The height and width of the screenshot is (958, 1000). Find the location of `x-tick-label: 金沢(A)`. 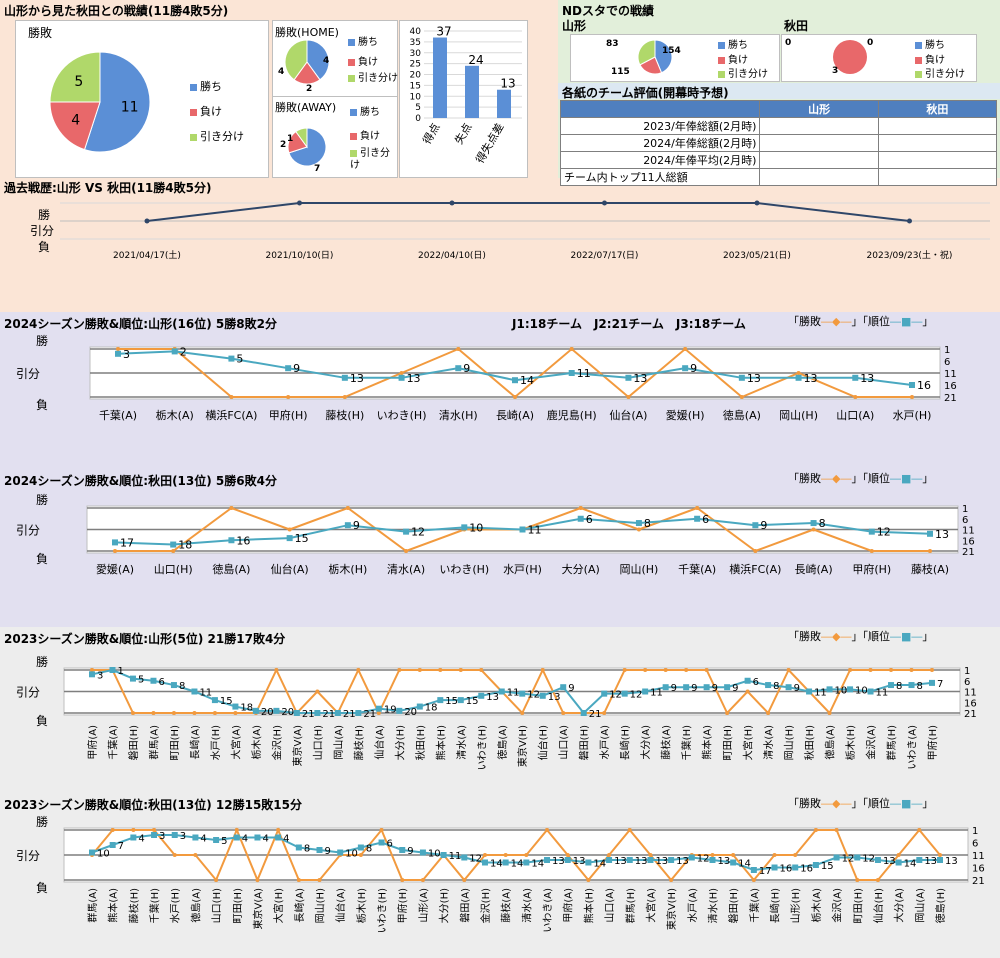

x-tick-label: 金沢(A) is located at coordinates (871, 742).